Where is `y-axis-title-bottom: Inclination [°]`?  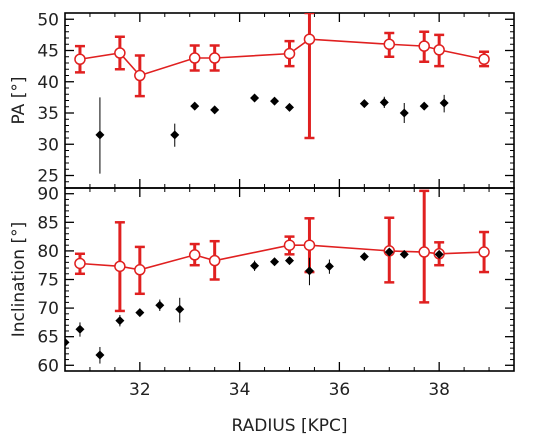 y-axis-title-bottom: Inclination [°] is located at coordinates (19, 280).